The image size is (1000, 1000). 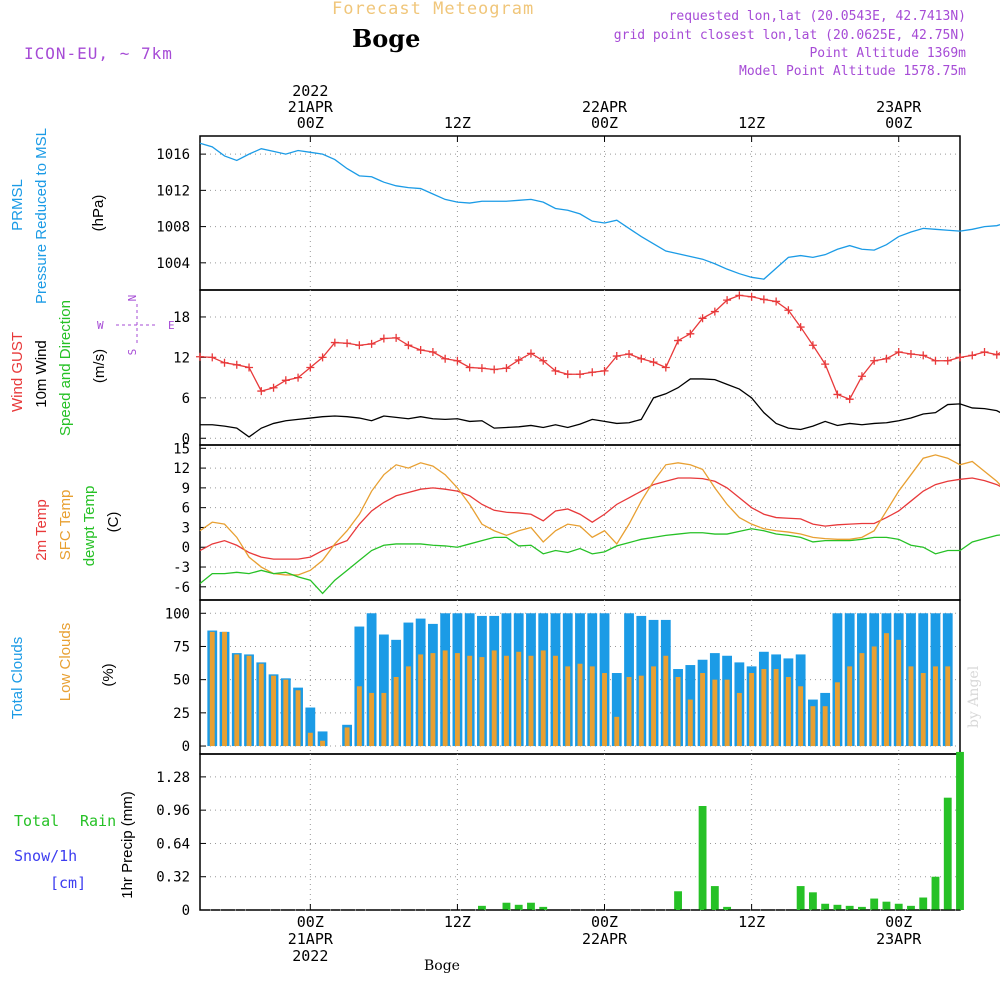 What do you see at coordinates (186, 399) in the screenshot?
I see `y-tick-label: 6` at bounding box center [186, 399].